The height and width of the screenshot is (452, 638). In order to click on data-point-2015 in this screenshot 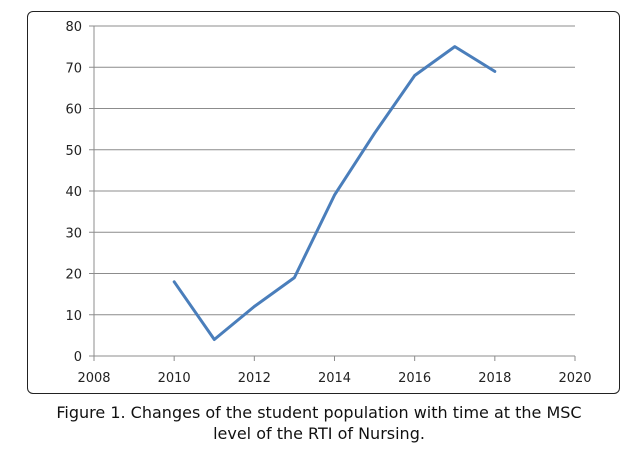, I will do `click(374, 133)`.